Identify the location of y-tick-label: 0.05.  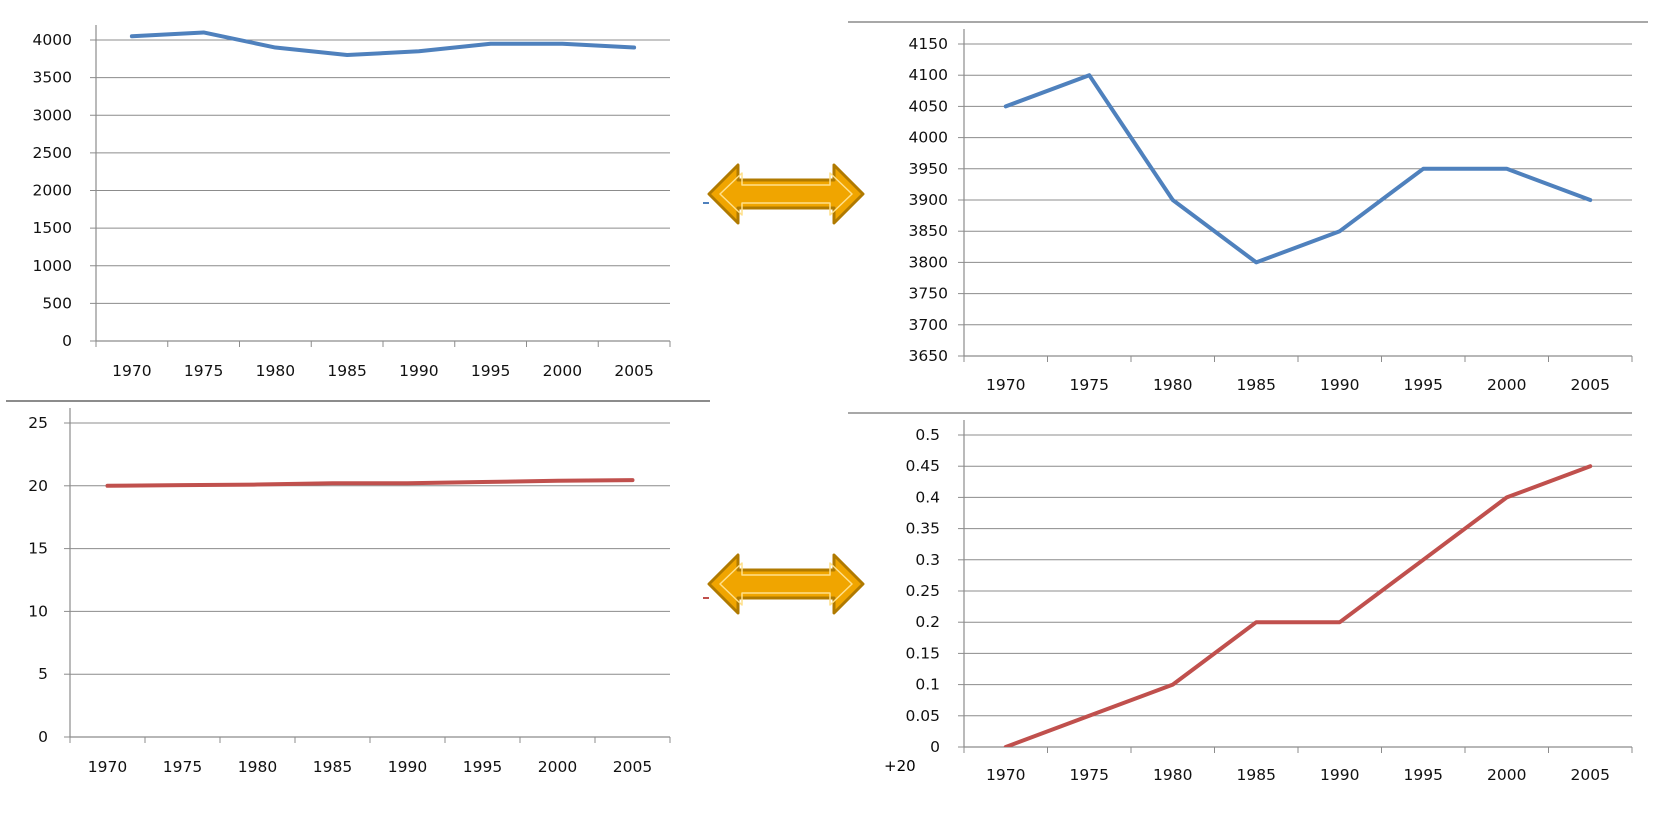
(922, 716).